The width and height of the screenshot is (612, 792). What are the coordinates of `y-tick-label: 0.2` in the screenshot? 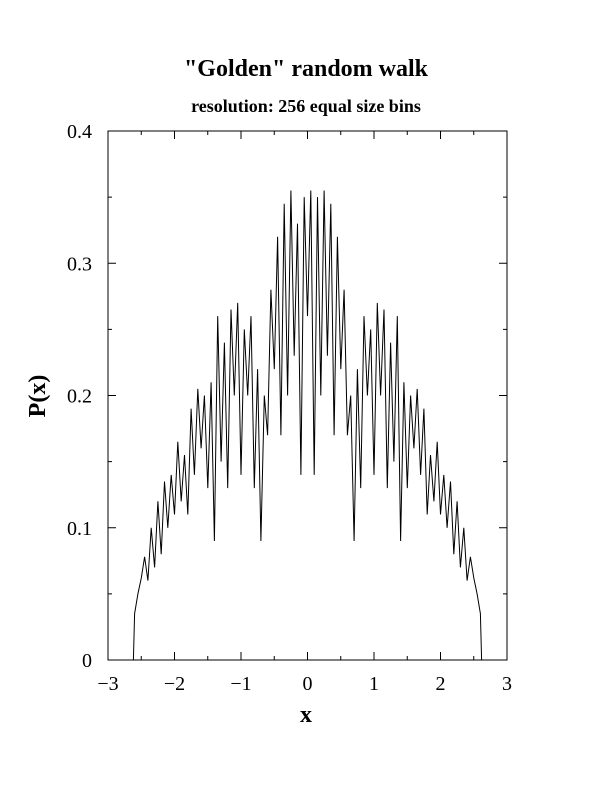 It's located at (79, 397).